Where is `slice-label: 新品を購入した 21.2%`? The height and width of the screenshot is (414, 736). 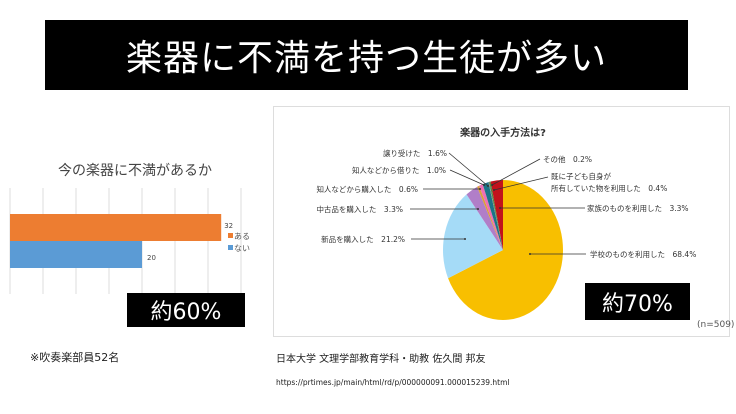
slice-label: 新品を購入した 21.2% is located at coordinates (363, 239).